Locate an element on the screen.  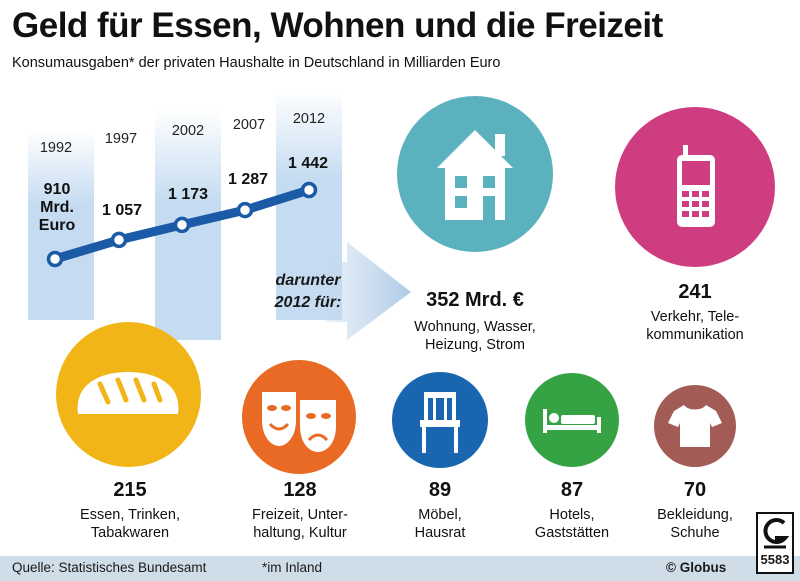
bubble-leisure is located at coordinates (299, 417).